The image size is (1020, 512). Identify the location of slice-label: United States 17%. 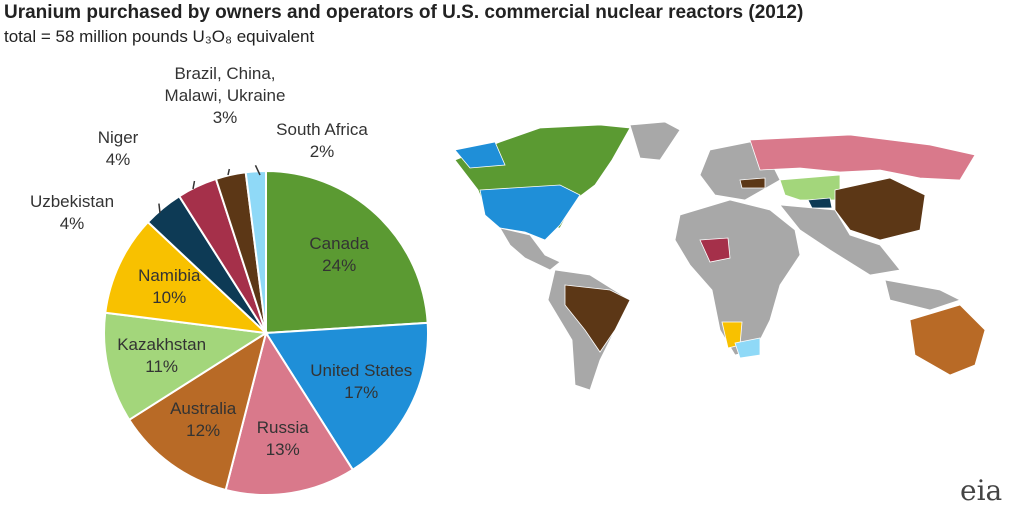
(361, 382).